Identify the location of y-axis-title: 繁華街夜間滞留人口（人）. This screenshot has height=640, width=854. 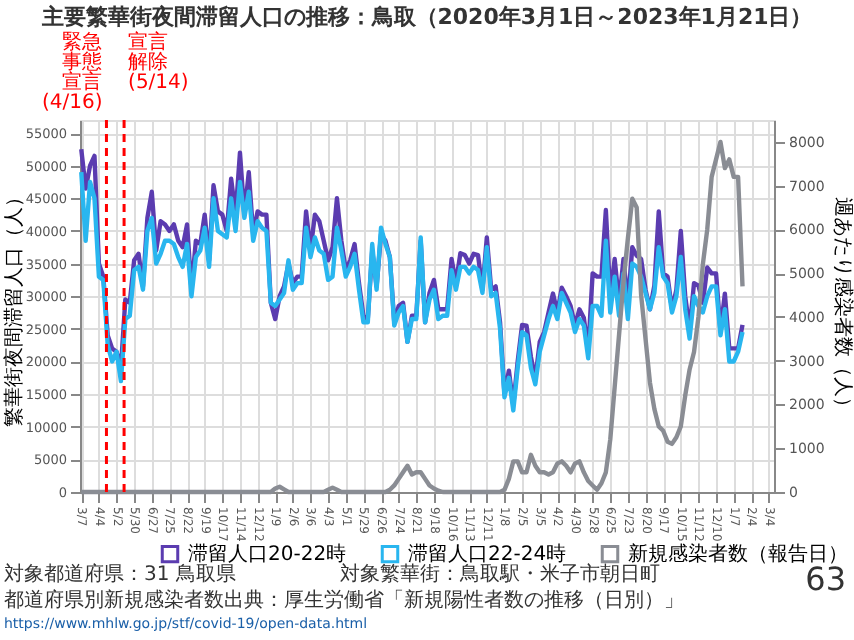
(13, 307).